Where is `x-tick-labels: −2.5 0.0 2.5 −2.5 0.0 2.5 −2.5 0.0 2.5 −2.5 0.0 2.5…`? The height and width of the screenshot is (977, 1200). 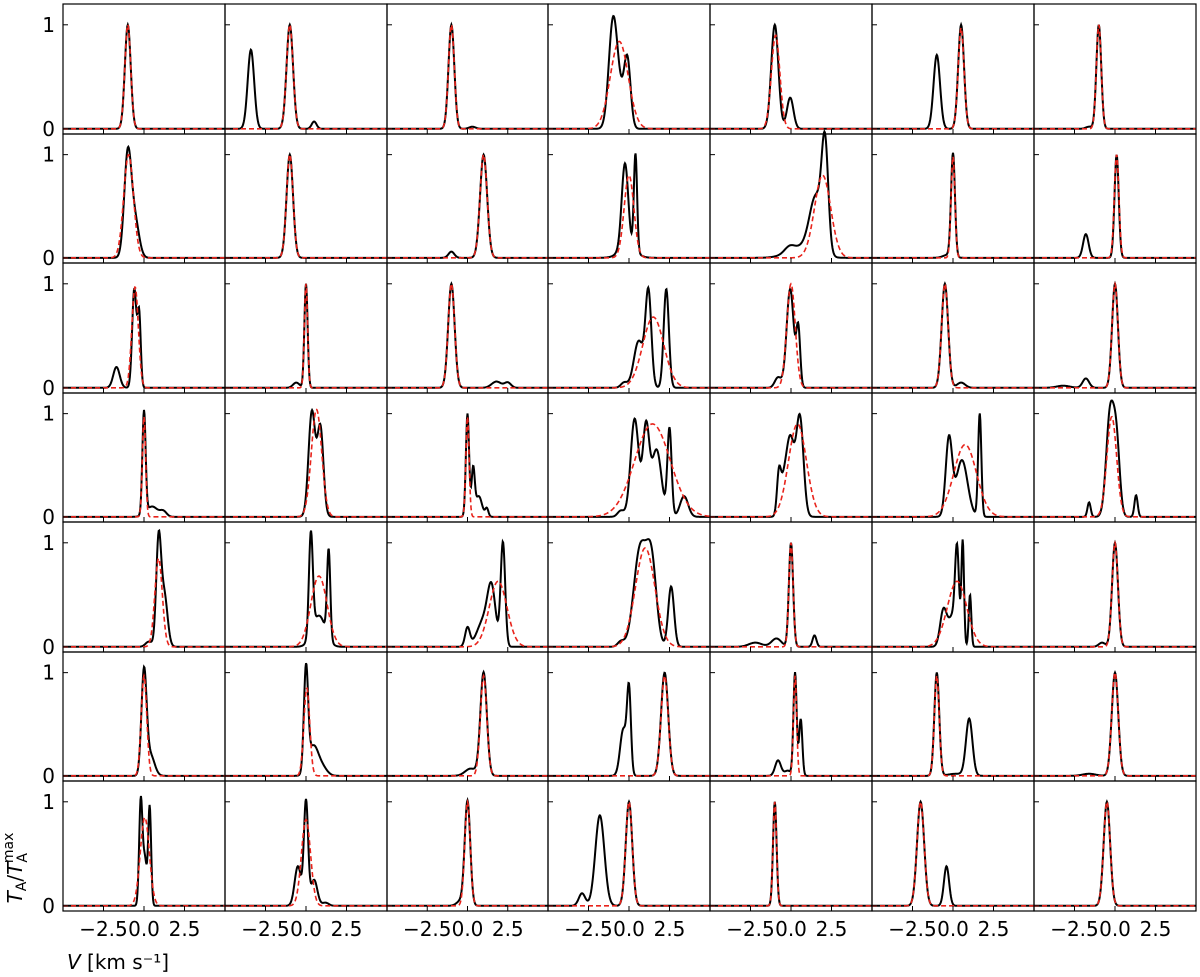 x-tick-labels: −2.5 0.0 2.5 −2.5 0.0 2.5 −2.5 0.0 2.5 −2.5 0.0 2.5… is located at coordinates (625, 929).